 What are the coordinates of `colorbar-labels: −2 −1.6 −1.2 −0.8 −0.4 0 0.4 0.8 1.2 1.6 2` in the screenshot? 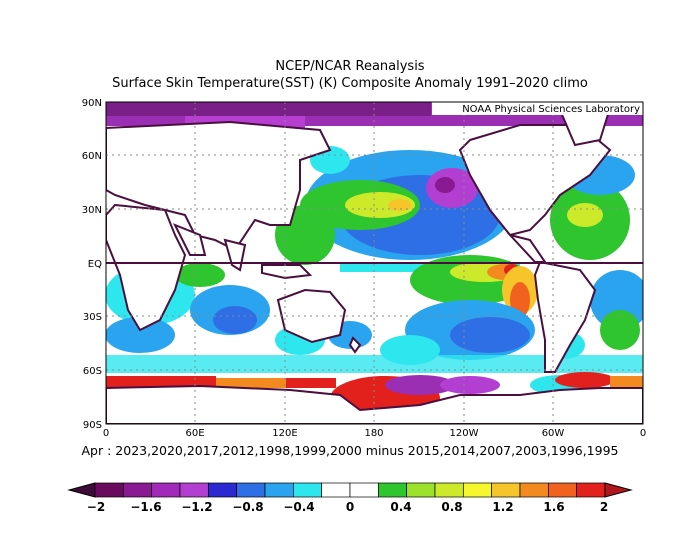 It's located at (347, 507).